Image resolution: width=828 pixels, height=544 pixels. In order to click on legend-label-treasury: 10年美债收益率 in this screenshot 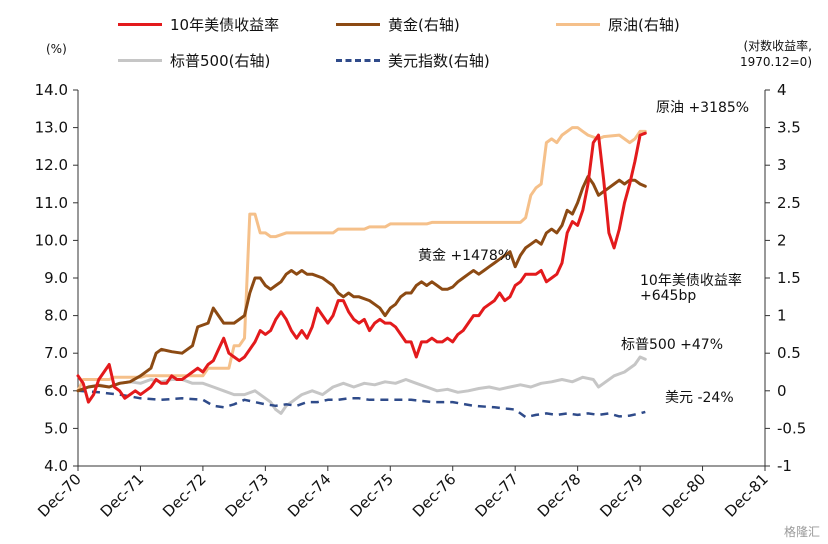, I will do `click(225, 25)`.